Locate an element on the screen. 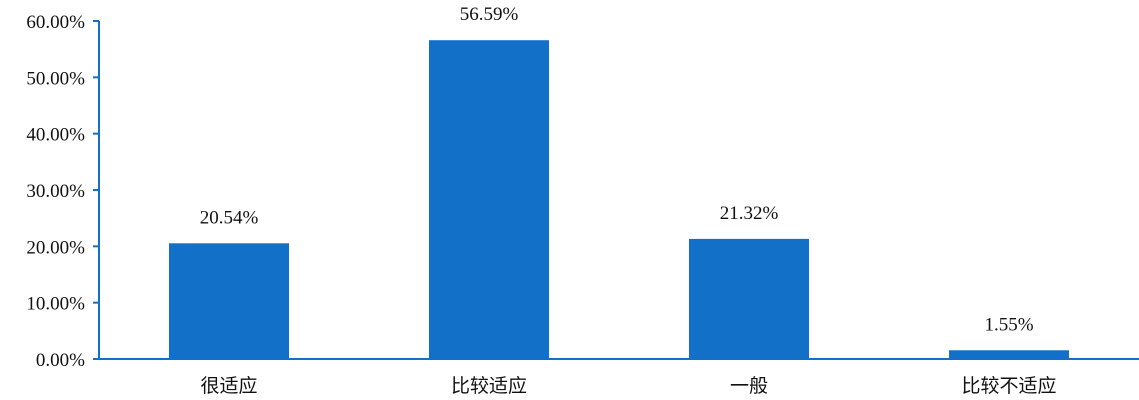 The image size is (1139, 400). category-label-0: 很适应 is located at coordinates (228, 386).